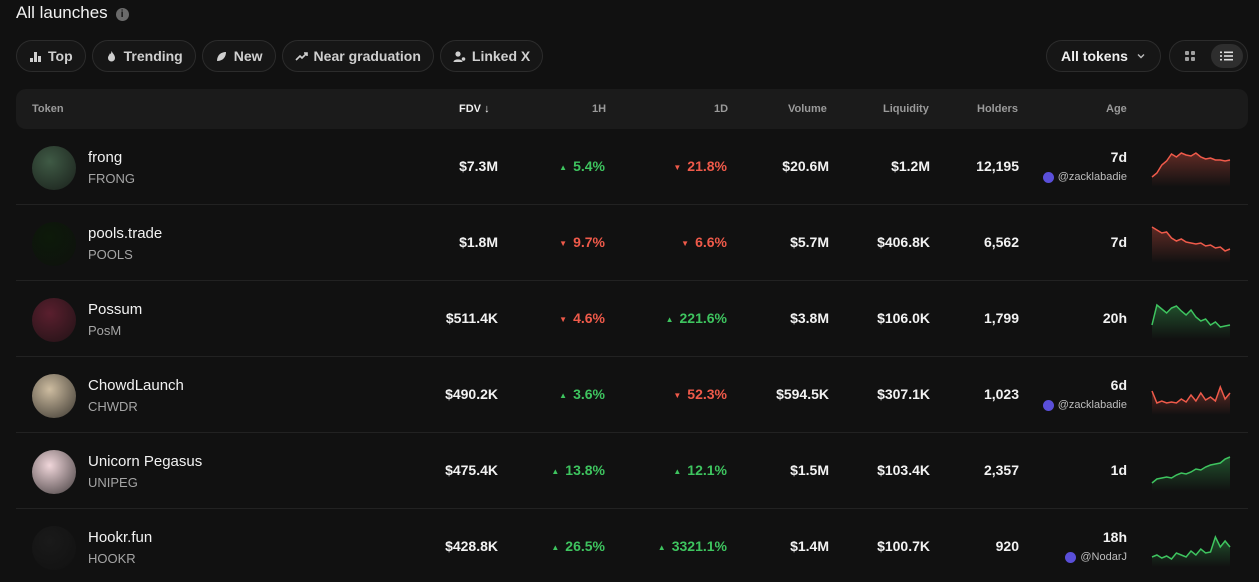 This screenshot has height=582, width=1259. Describe the element at coordinates (707, 394) in the screenshot. I see `cell-d1-value: 52.3%` at that location.